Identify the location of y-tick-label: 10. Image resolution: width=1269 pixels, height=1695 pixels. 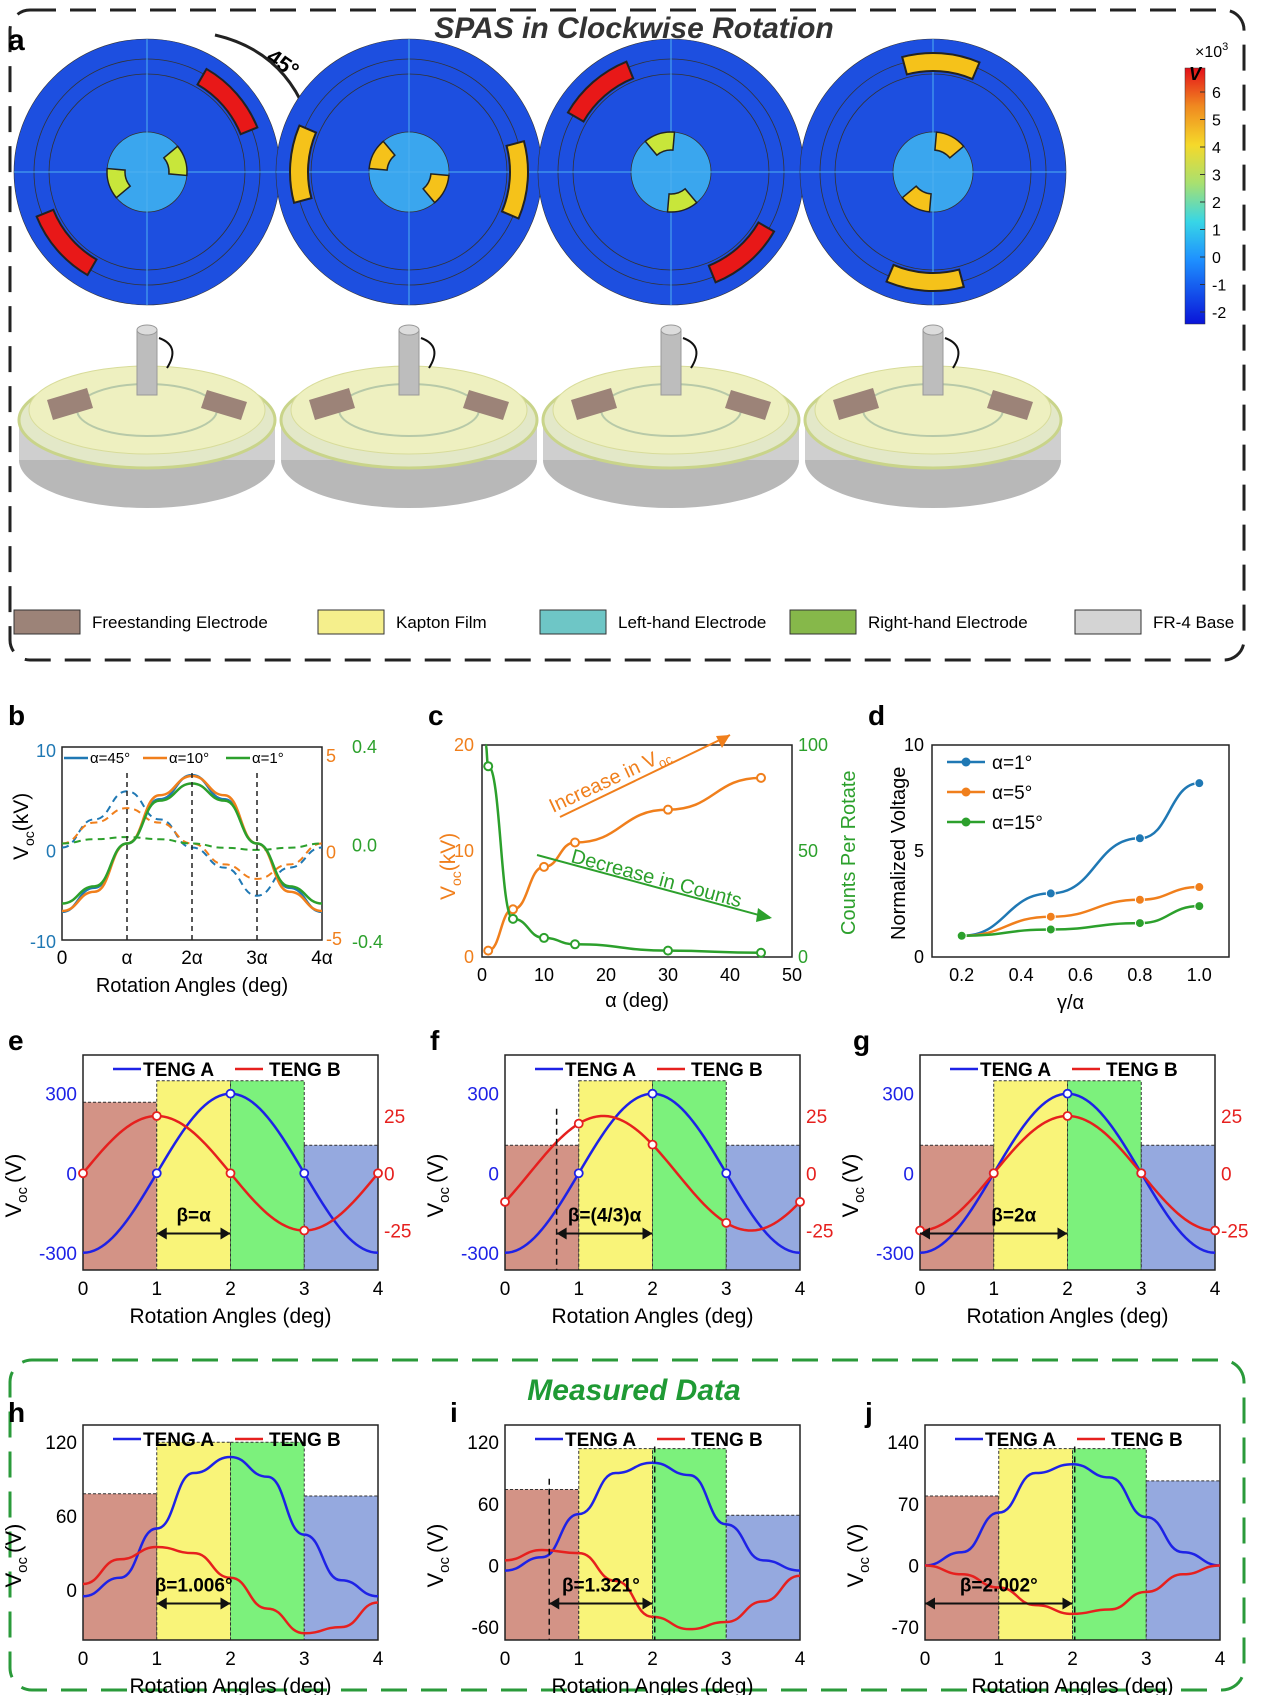
(914, 745).